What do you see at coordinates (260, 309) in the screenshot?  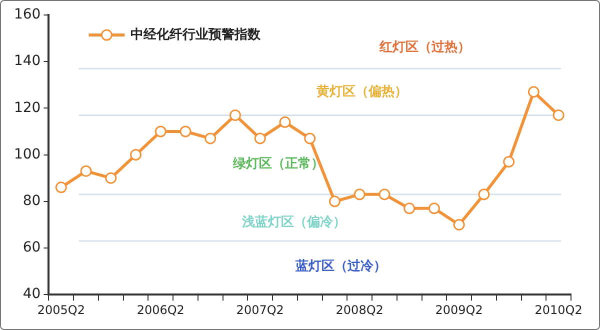 I see `x-tick-label: 2007Q2` at bounding box center [260, 309].